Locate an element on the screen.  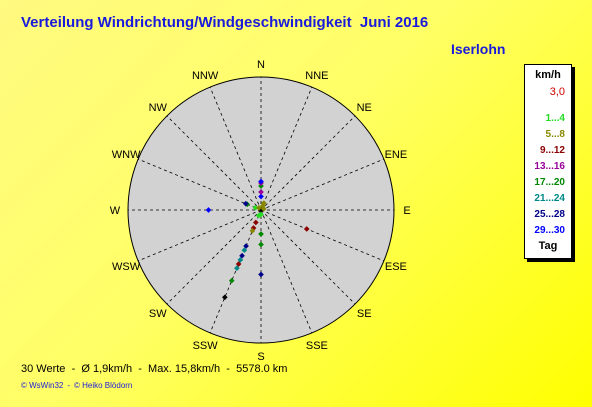
legend-unit: km/h is located at coordinates (548, 75).